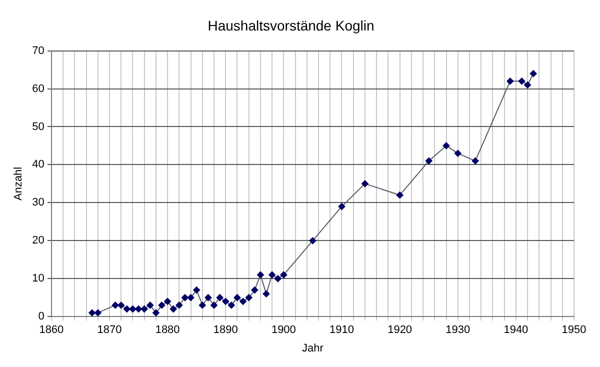 The height and width of the screenshot is (367, 600). What do you see at coordinates (38, 50) in the screenshot?
I see `y-tick-label: 70` at bounding box center [38, 50].